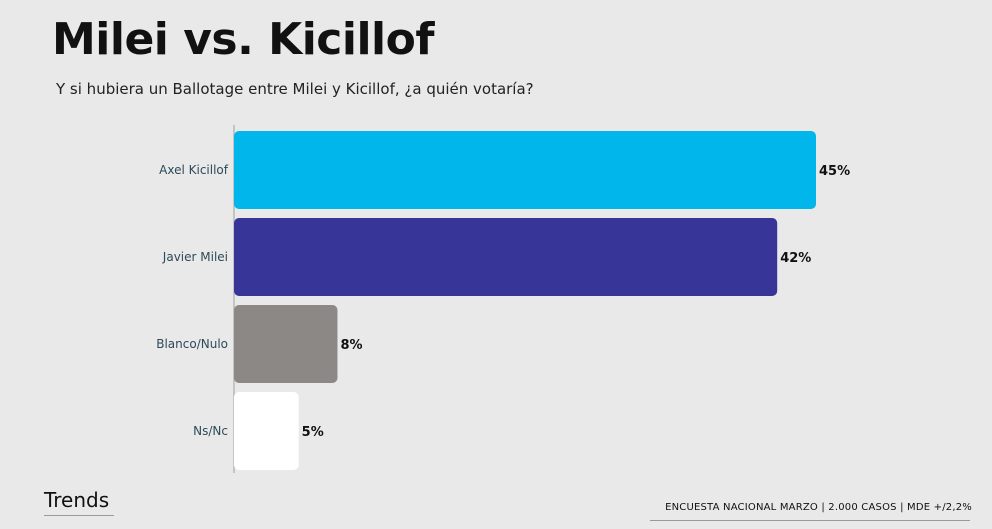  What do you see at coordinates (79, 515) in the screenshot?
I see `brand-underline` at bounding box center [79, 515].